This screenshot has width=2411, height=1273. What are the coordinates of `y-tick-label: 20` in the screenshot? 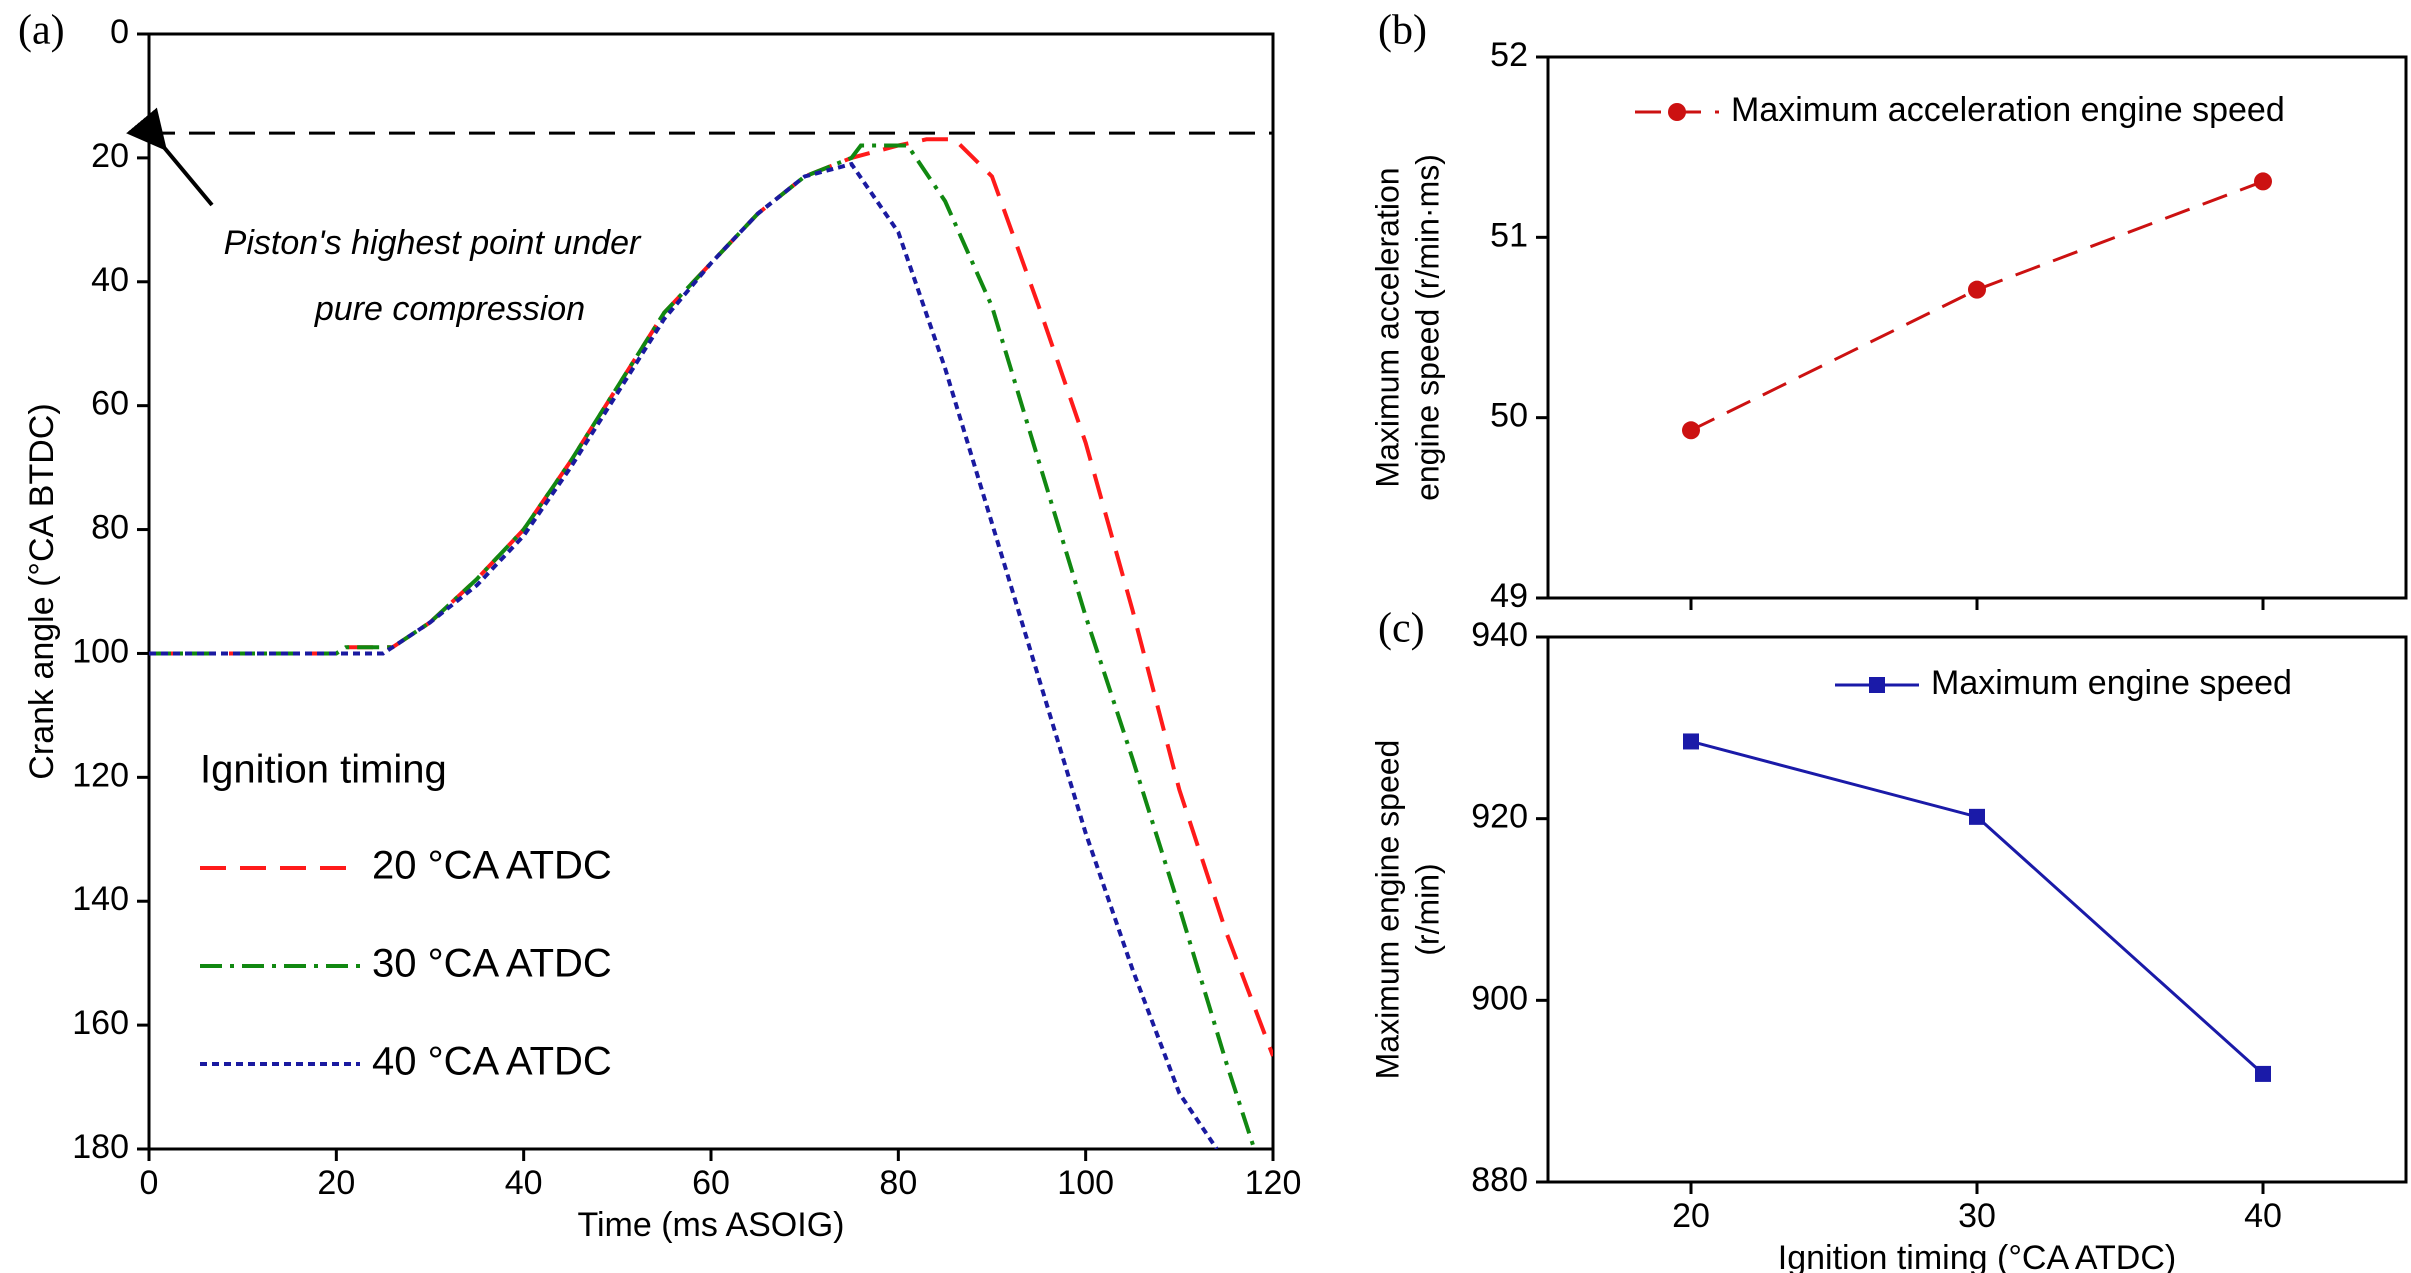 It's located at (110, 156).